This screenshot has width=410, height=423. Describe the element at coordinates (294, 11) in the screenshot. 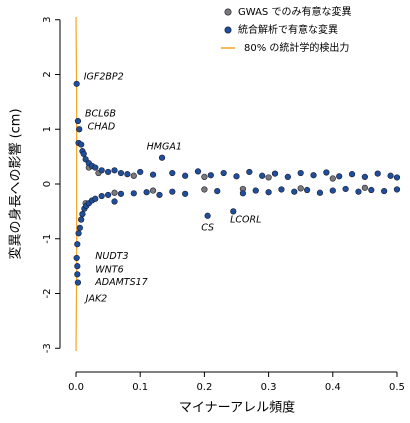

I see `legend-label: GWAS でのみ有意な変異` at that location.